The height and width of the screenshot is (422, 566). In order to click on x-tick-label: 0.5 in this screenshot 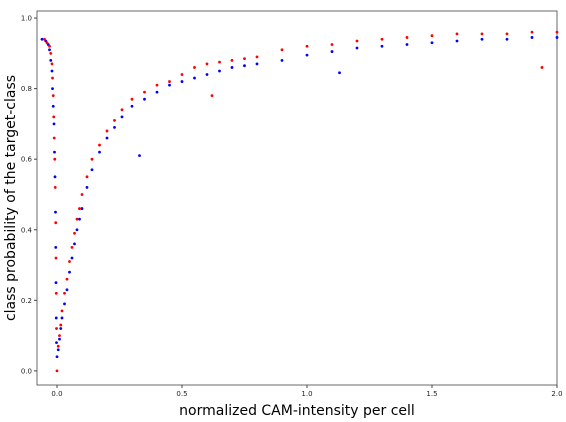, I will do `click(181, 394)`.